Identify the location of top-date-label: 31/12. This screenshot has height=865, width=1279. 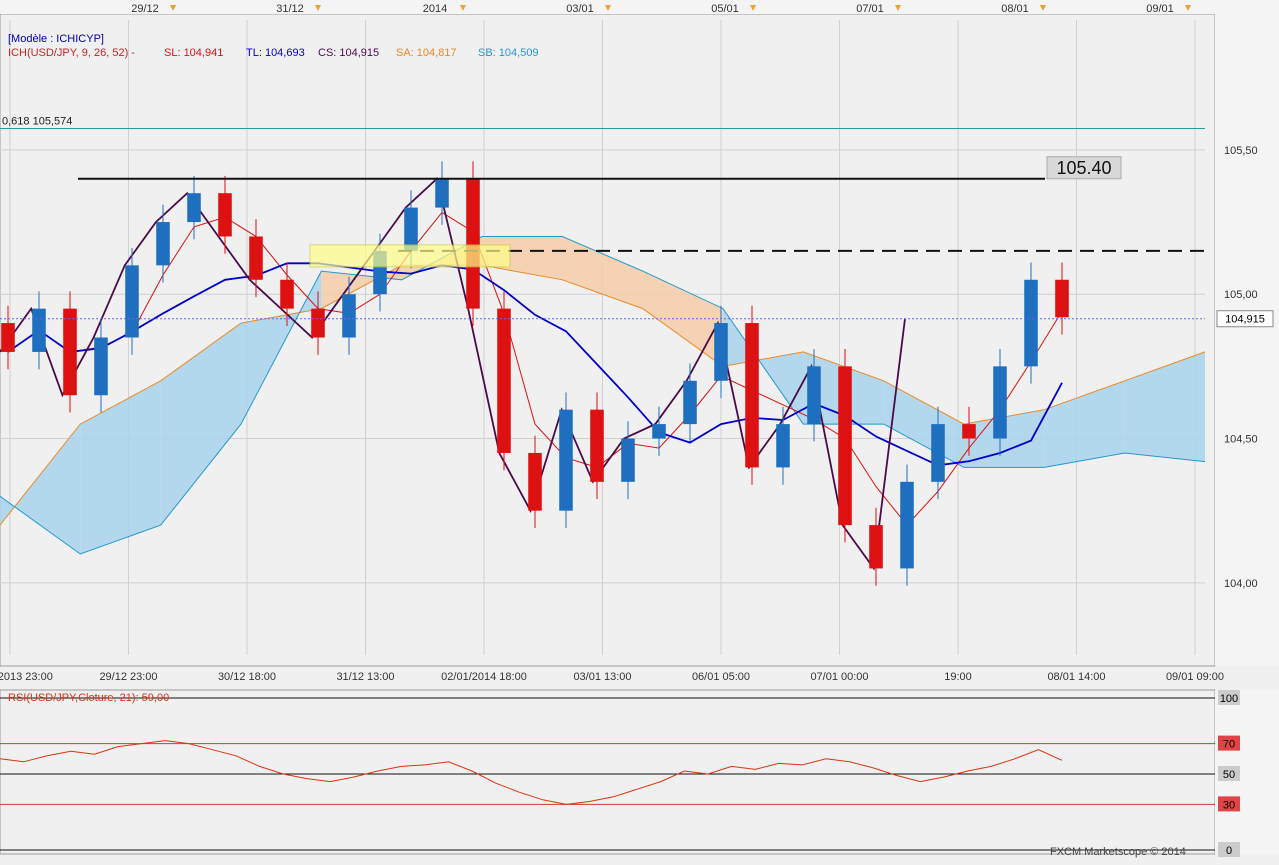
(290, 9).